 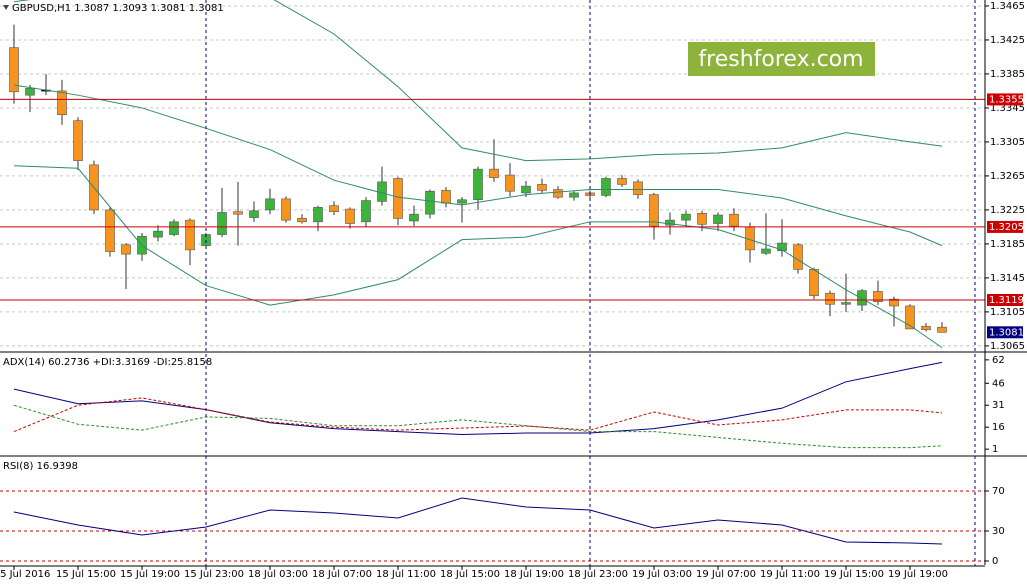 I want to click on y-tick-label: 16, so click(x=998, y=427).